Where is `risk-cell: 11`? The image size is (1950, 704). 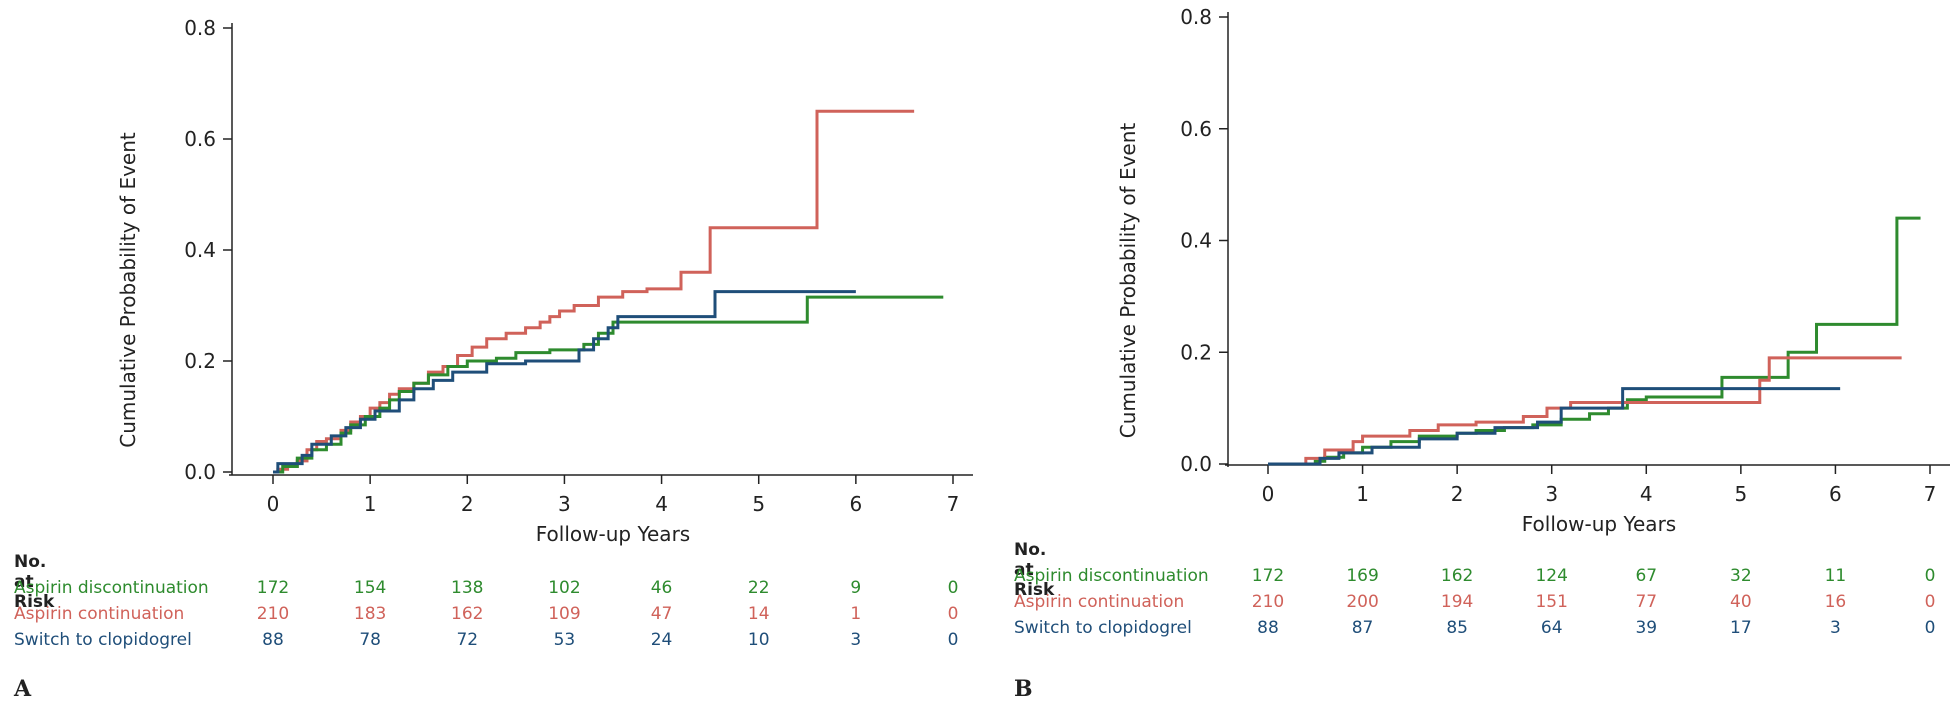
risk-cell: 11 is located at coordinates (1835, 576).